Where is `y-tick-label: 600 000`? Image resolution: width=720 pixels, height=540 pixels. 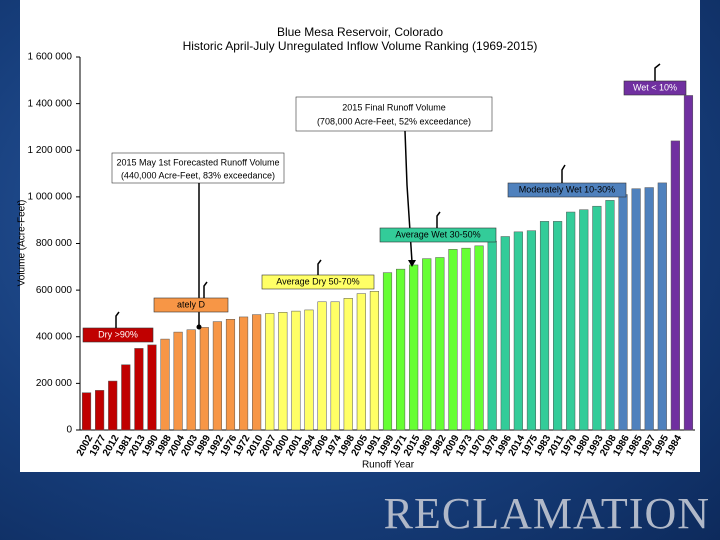
y-tick-label: 600 000 is located at coordinates (54, 290).